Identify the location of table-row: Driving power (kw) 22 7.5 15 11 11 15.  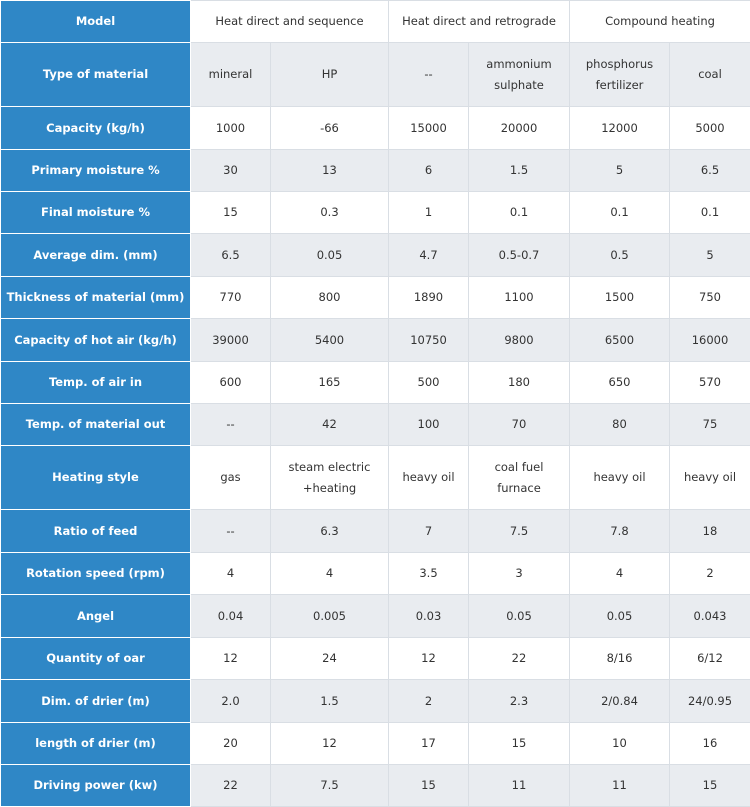
(375, 786).